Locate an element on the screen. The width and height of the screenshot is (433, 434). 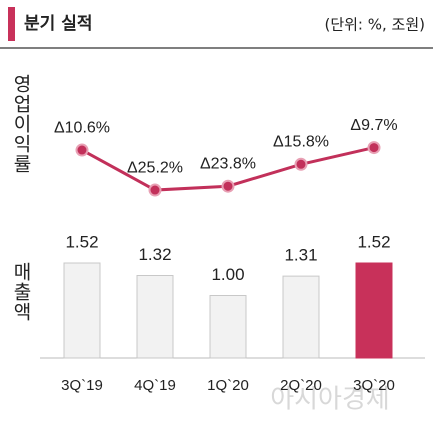
x-tick-label: 3Q`20 is located at coordinates (374, 385).